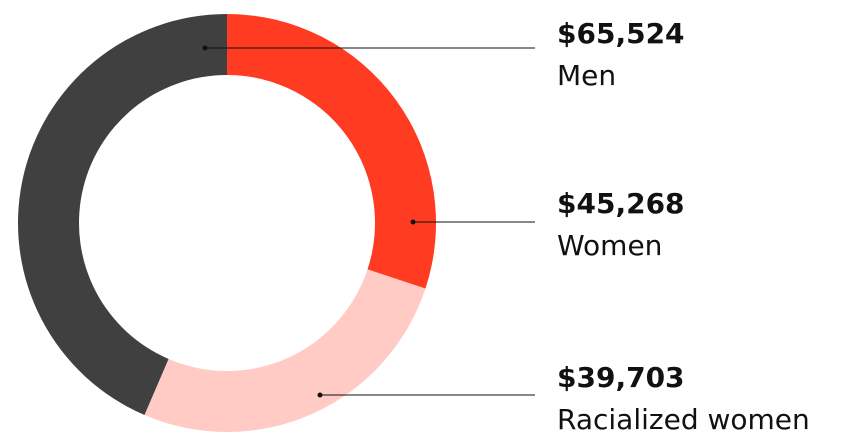 The height and width of the screenshot is (433, 843). I want to click on value-label: $65,524, so click(621, 33).